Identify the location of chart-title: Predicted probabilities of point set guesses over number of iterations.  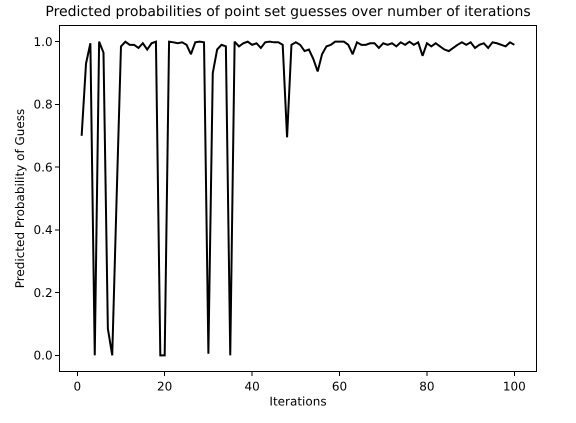
(288, 12).